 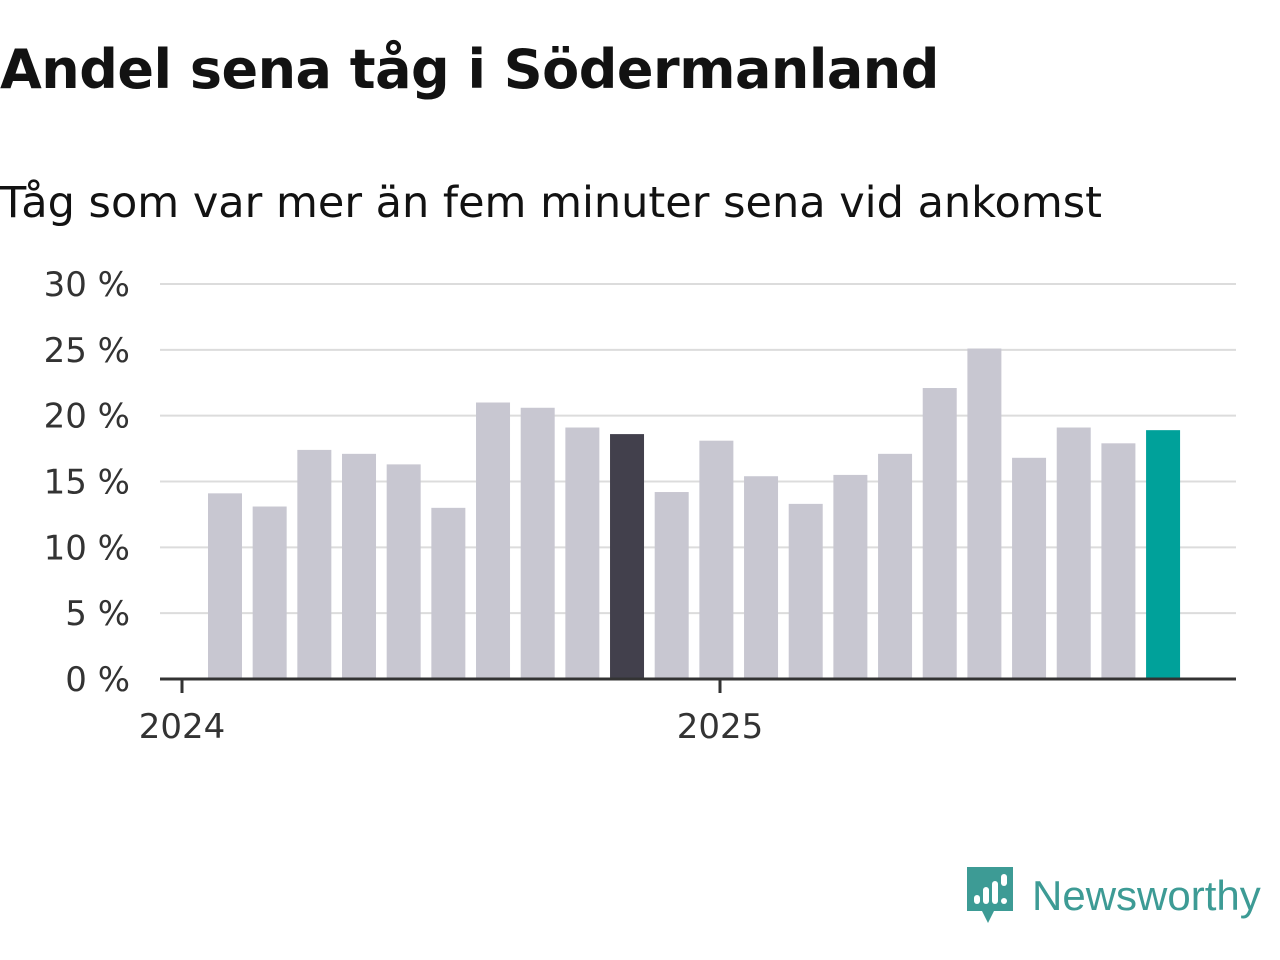 What do you see at coordinates (97, 614) in the screenshot?
I see `y-tick-label: 5 %` at bounding box center [97, 614].